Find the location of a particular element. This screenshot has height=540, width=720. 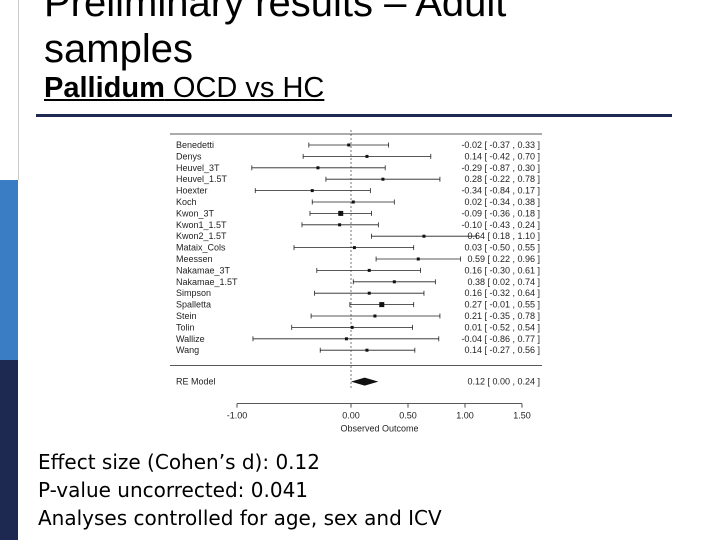

p-value-note: P-value uncorrected: 0.041 is located at coordinates (173, 490).